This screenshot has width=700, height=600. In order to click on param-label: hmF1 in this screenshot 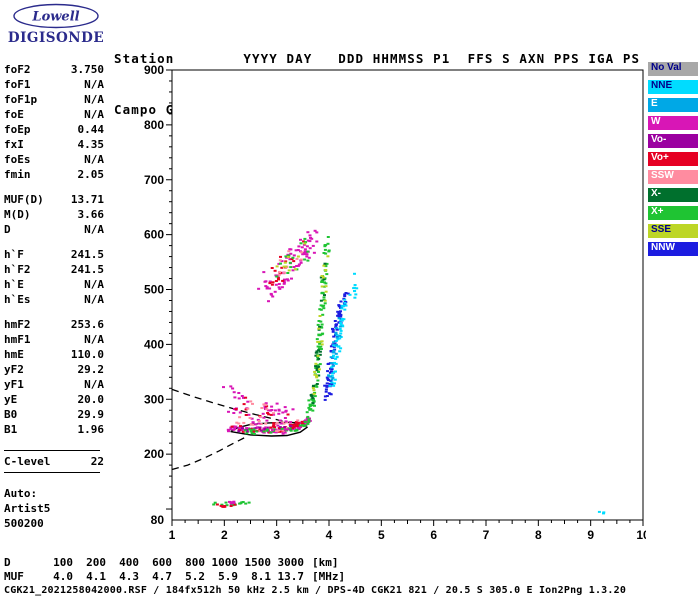, I will do `click(17, 339)`.